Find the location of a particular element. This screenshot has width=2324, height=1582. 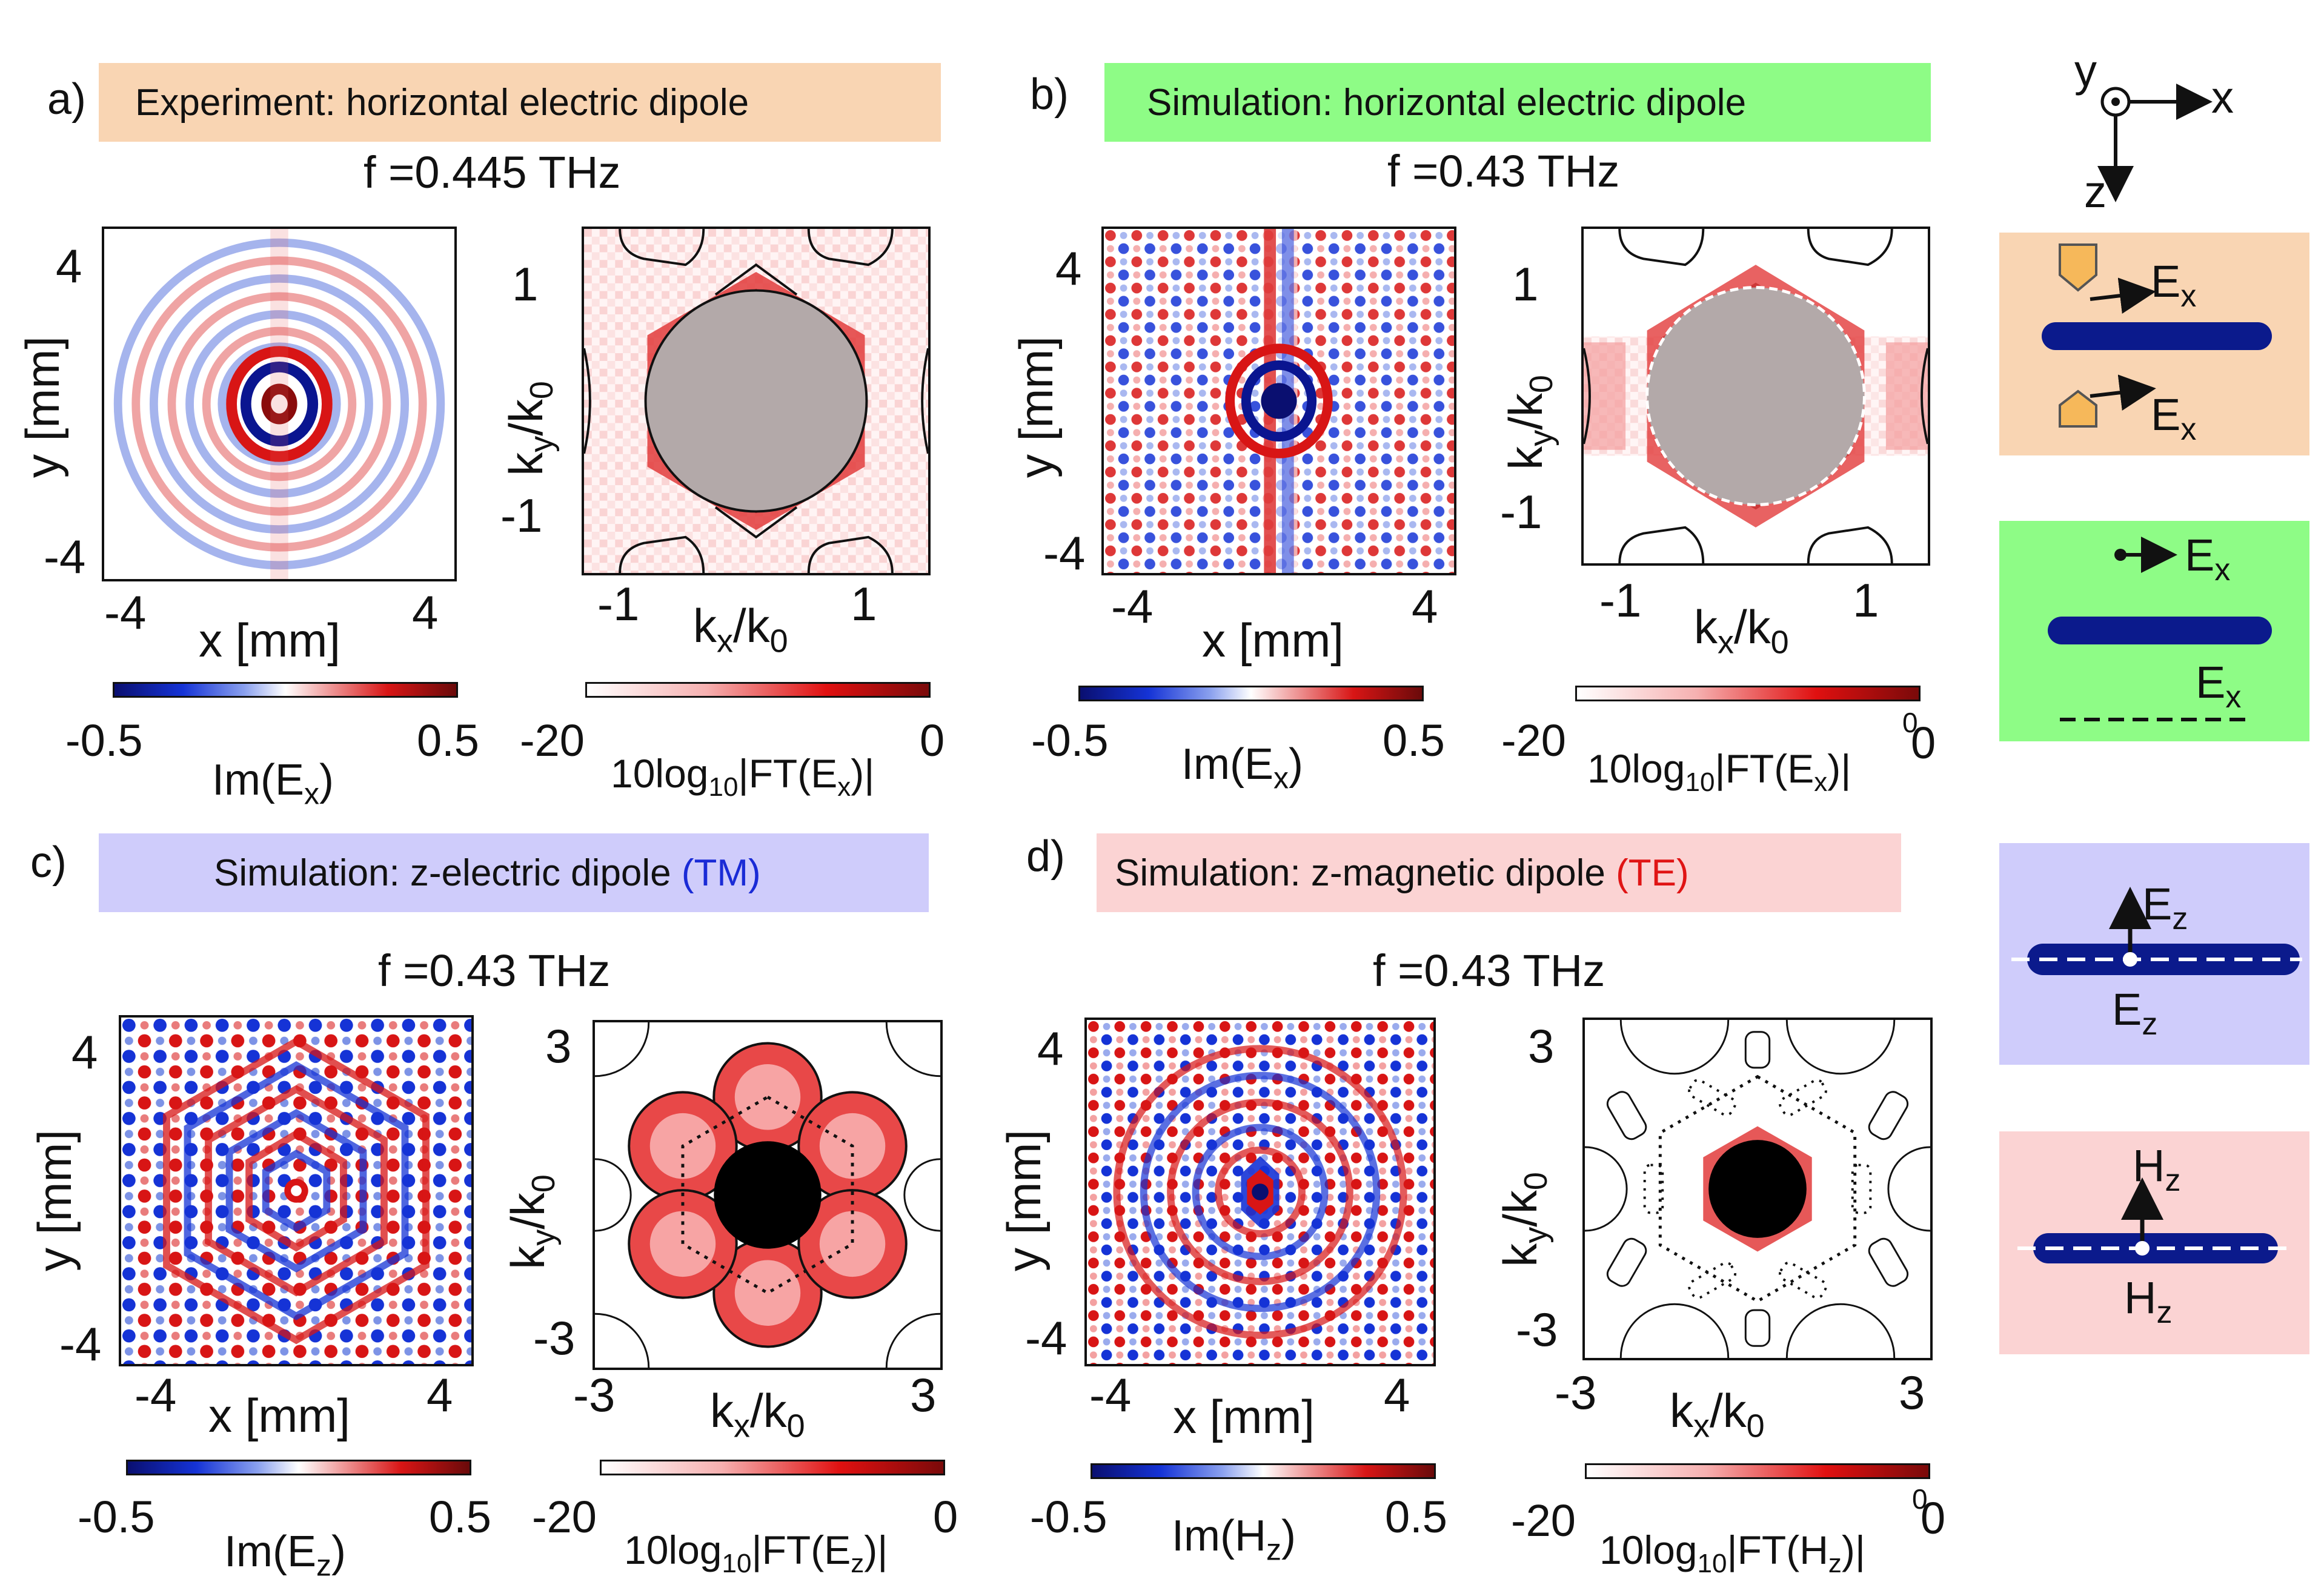

panel-d-k-colorbar is located at coordinates (1758, 1471).